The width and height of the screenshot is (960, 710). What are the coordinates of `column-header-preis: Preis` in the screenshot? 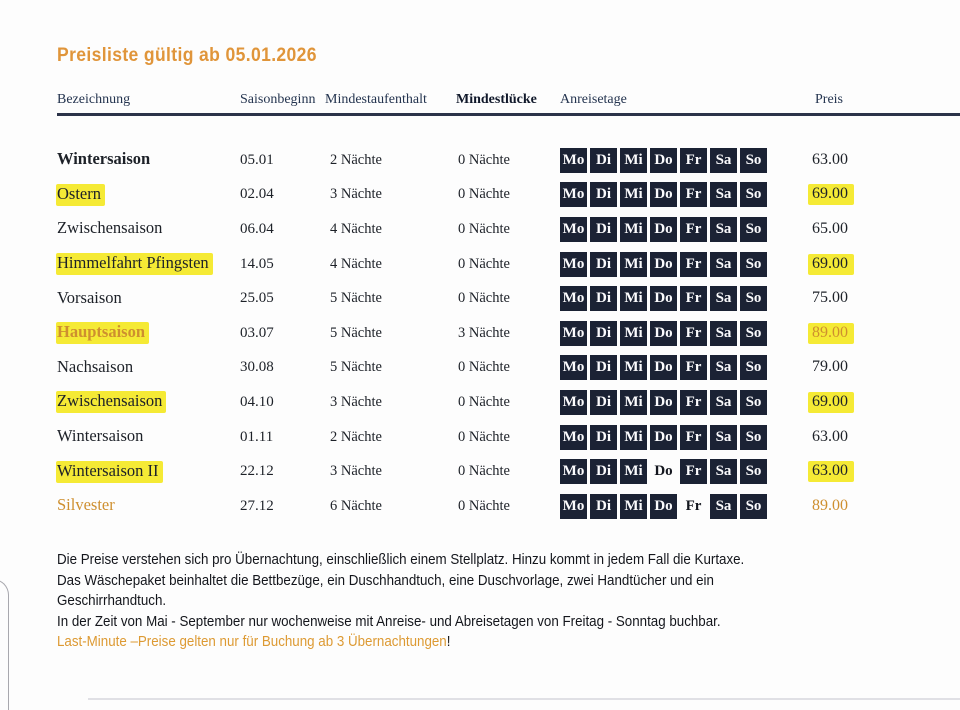 It's located at (829, 99).